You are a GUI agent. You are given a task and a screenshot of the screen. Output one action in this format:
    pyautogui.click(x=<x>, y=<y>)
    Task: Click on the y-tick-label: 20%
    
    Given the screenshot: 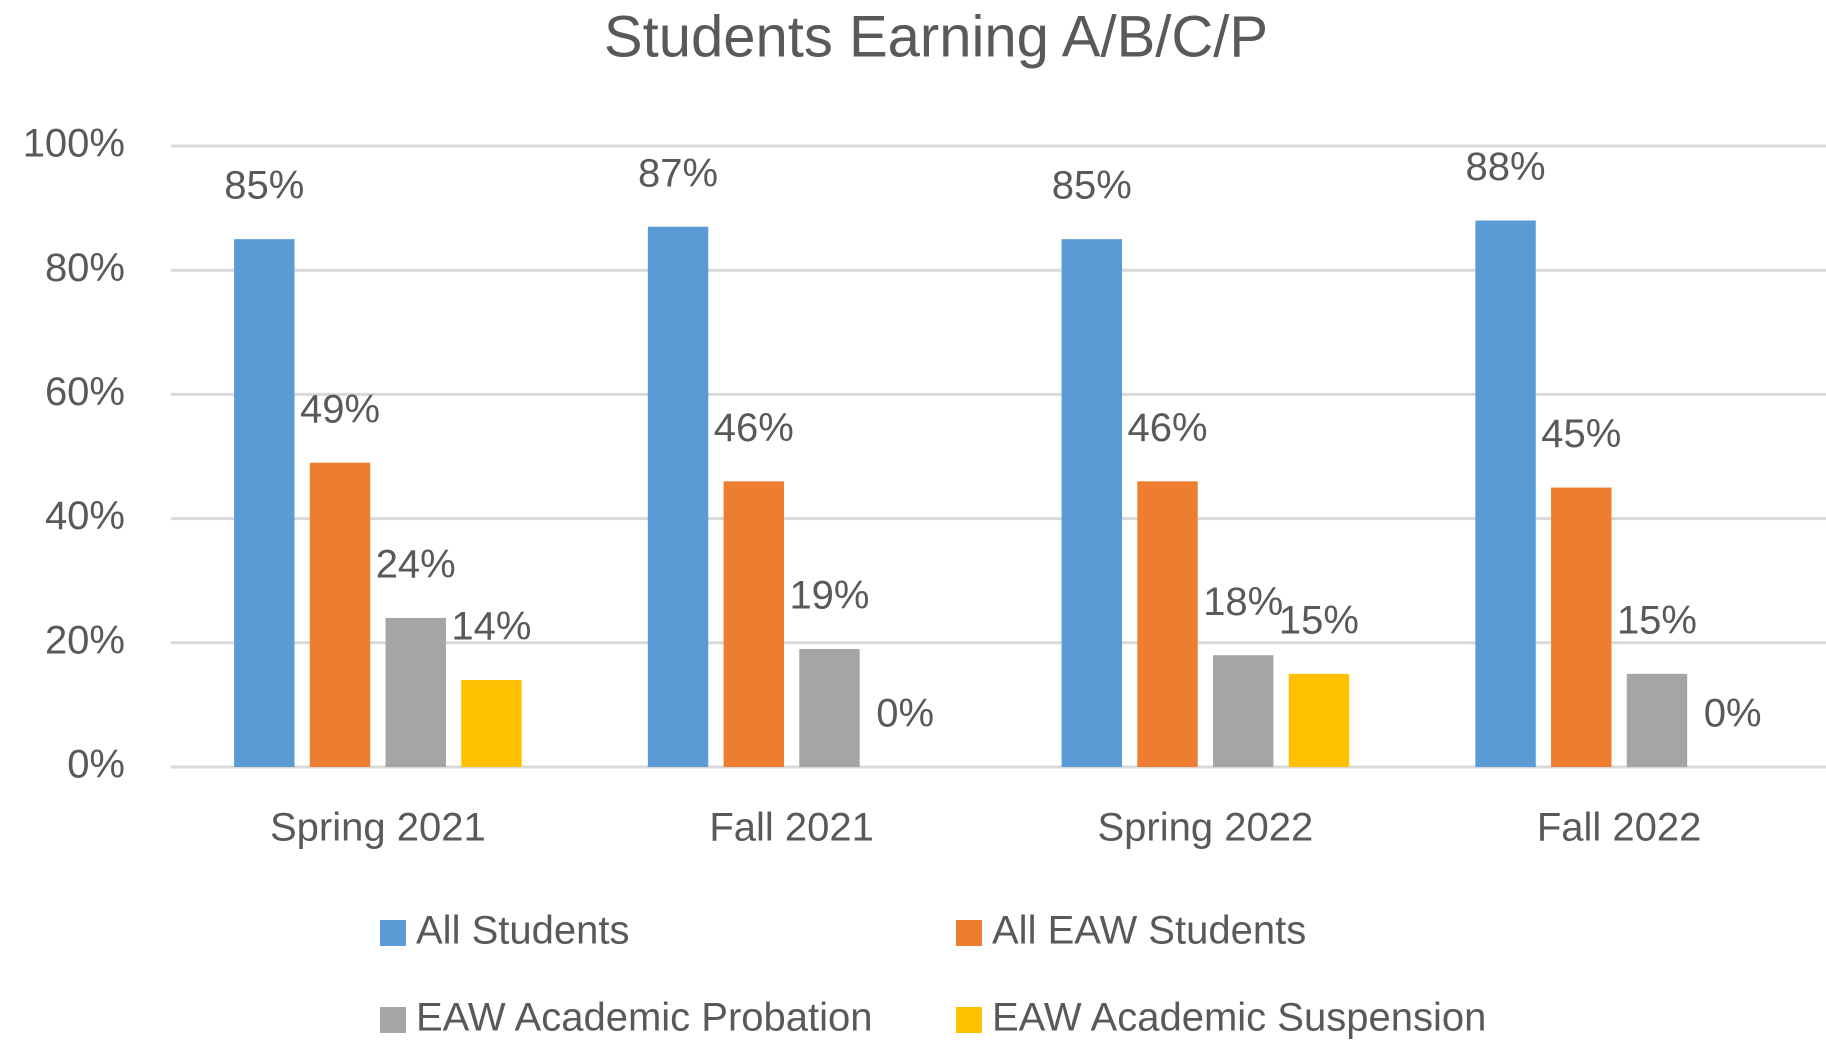 What is the action you would take?
    pyautogui.click(x=85, y=640)
    